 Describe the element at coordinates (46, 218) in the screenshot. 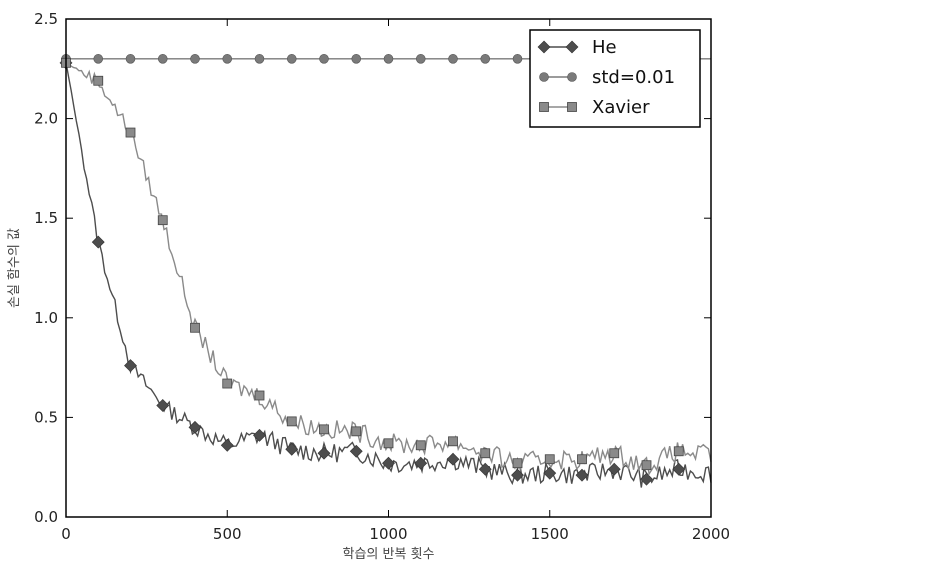

I see `y-tick-label: 1.5` at that location.